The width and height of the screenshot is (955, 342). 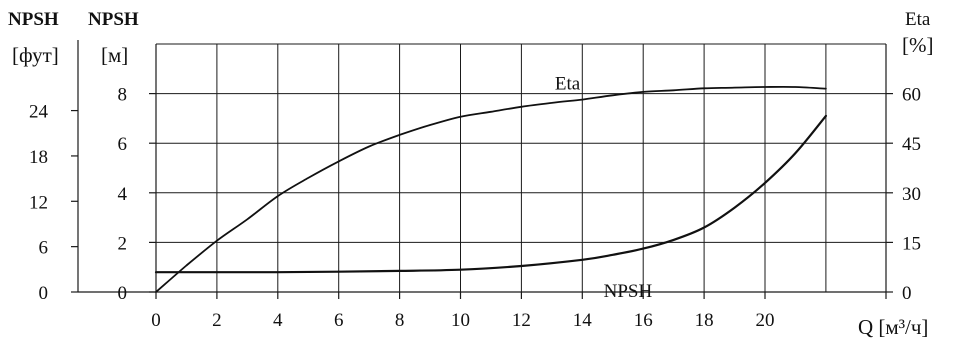 What do you see at coordinates (278, 320) in the screenshot?
I see `x-tick-label: 4` at bounding box center [278, 320].